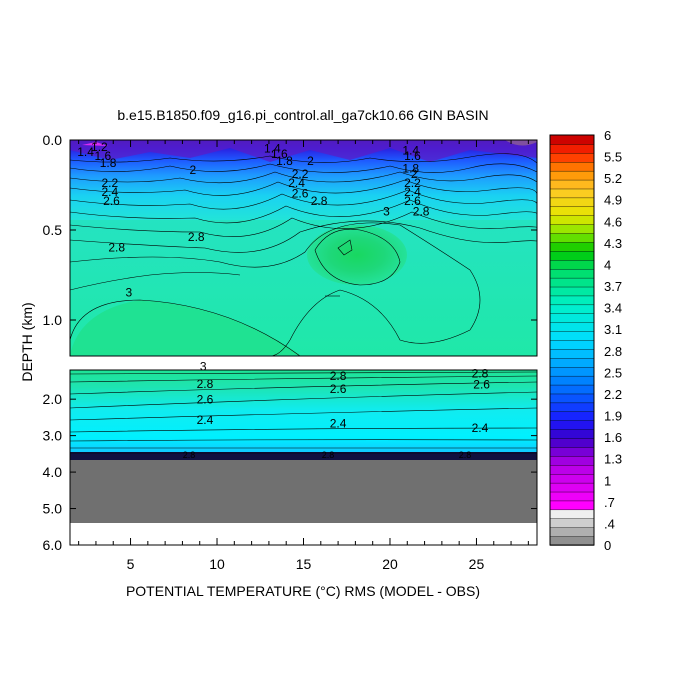  I want to click on core-maximum-region, so click(357, 255).